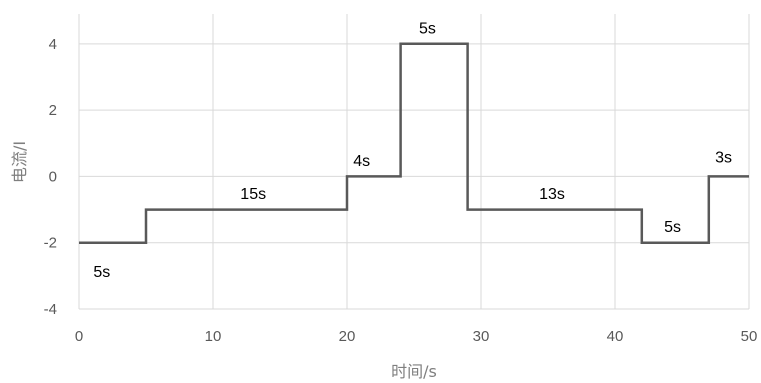 This screenshot has height=383, width=761. I want to click on y-tick-label: 4, so click(53, 44).